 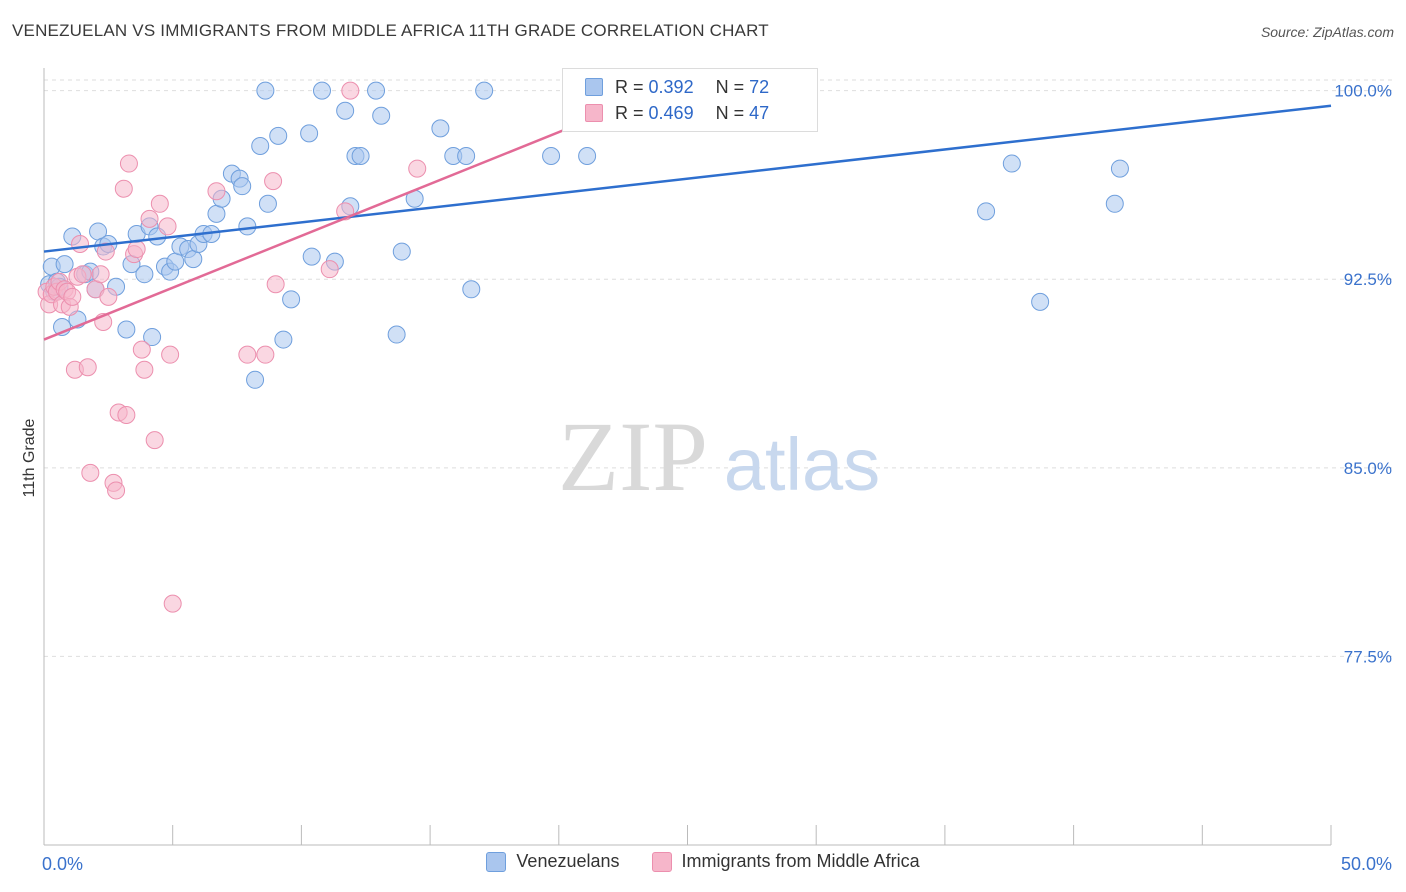 I want to click on watermark-atlas: atlas, so click(x=802, y=464).